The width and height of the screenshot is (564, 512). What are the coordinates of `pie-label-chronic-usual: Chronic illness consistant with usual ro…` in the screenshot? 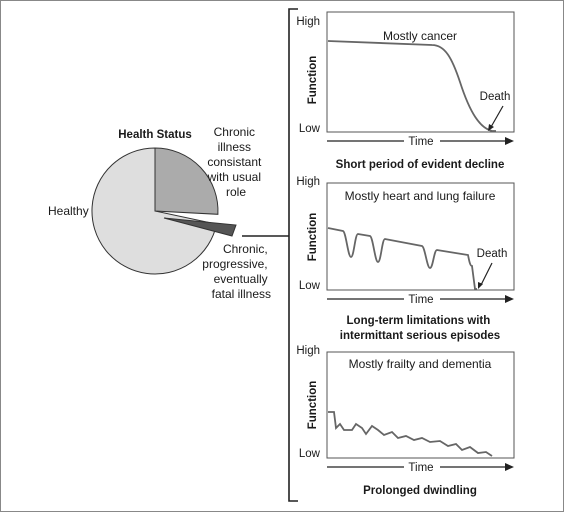 It's located at (236, 162).